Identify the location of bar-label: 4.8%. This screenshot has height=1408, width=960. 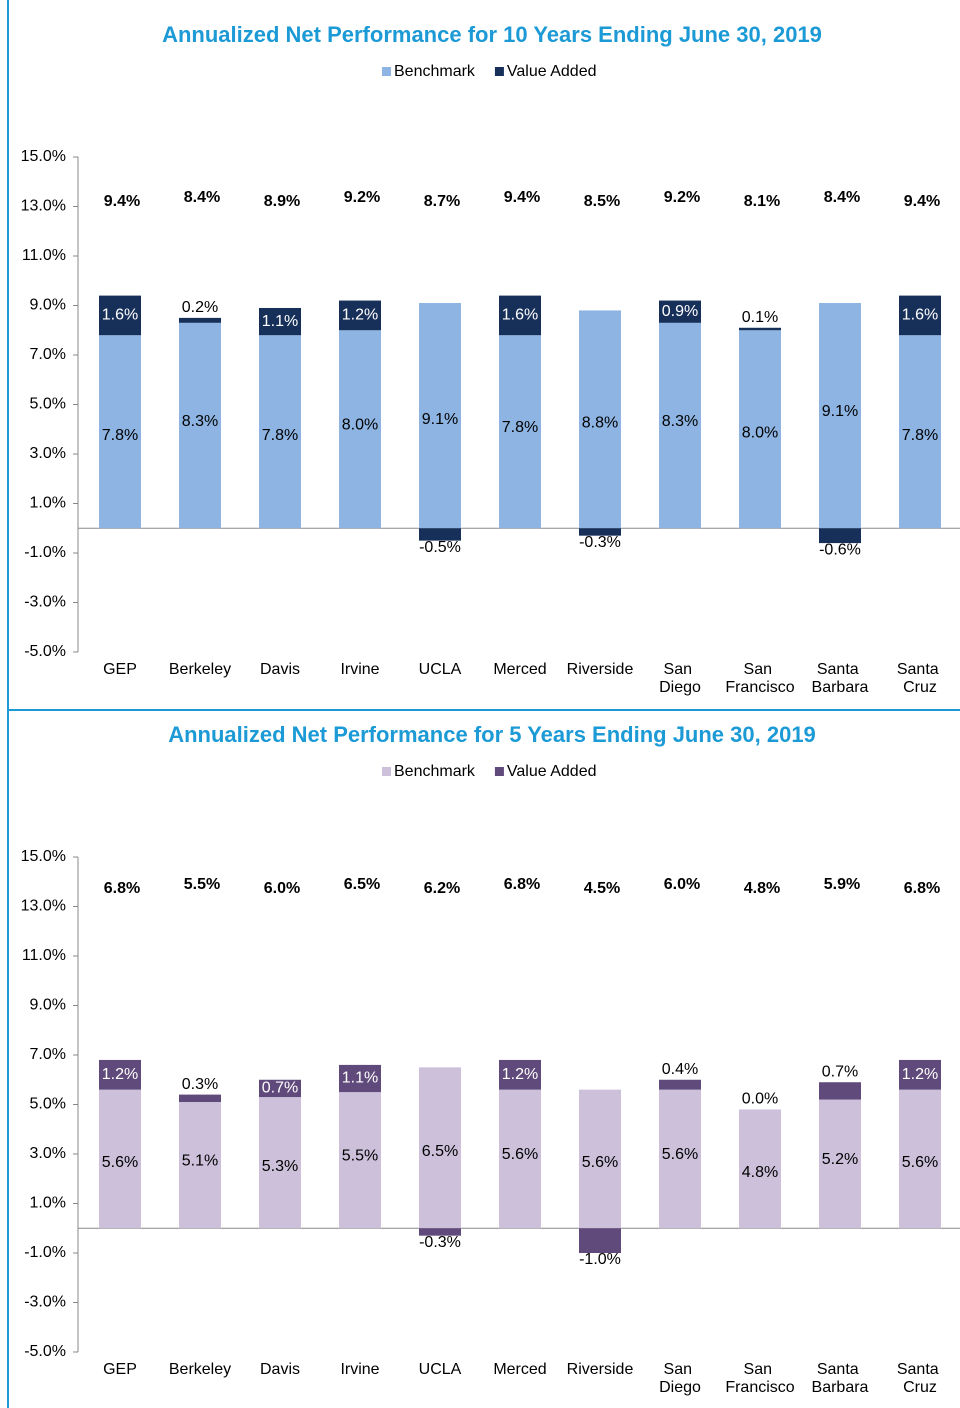
(760, 1172).